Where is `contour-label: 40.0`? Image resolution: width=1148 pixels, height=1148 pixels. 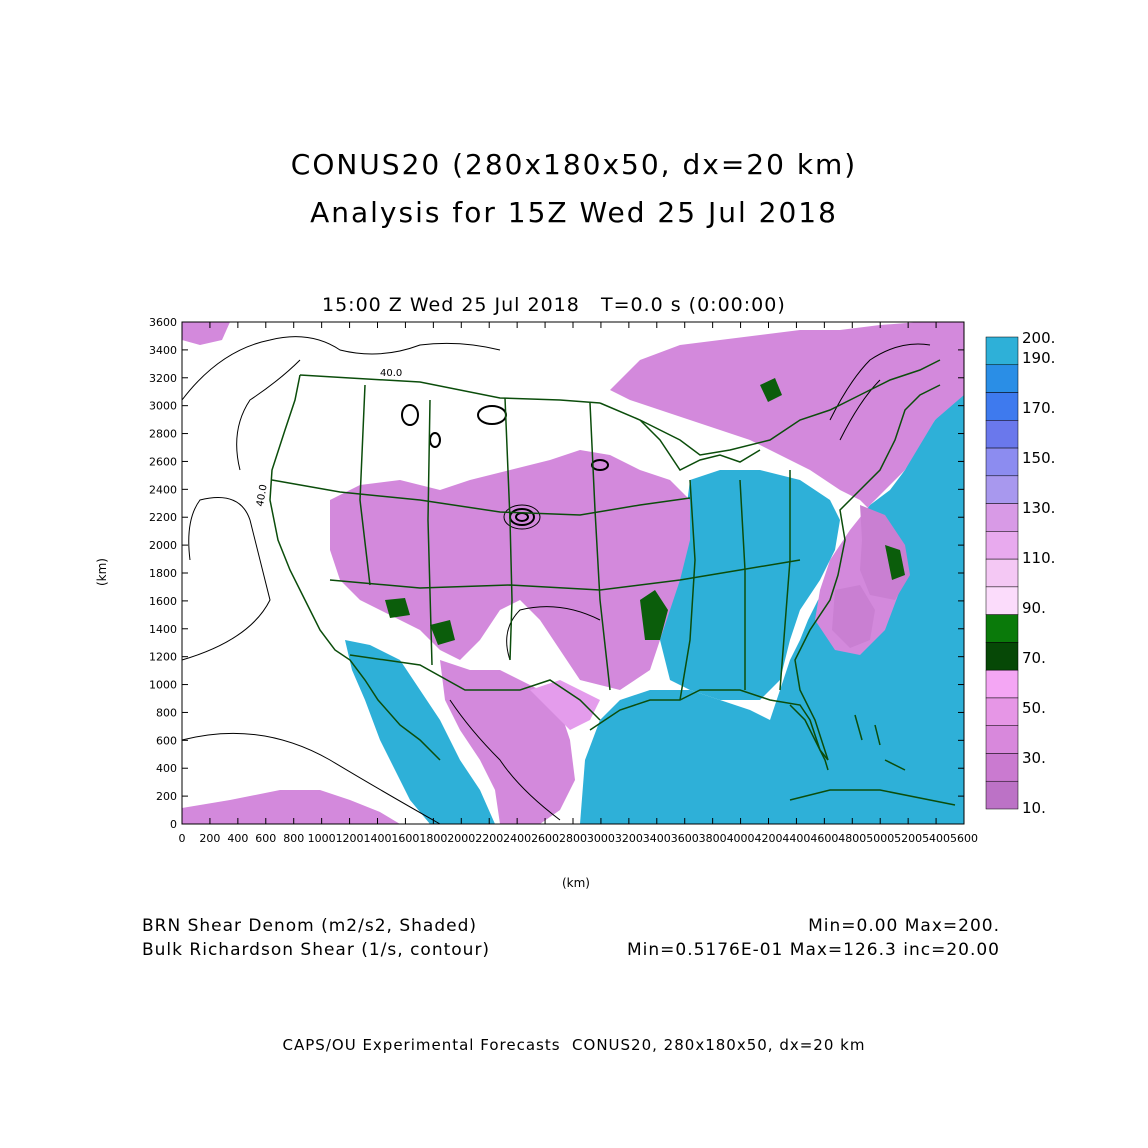 contour-label: 40.0 is located at coordinates (262, 496).